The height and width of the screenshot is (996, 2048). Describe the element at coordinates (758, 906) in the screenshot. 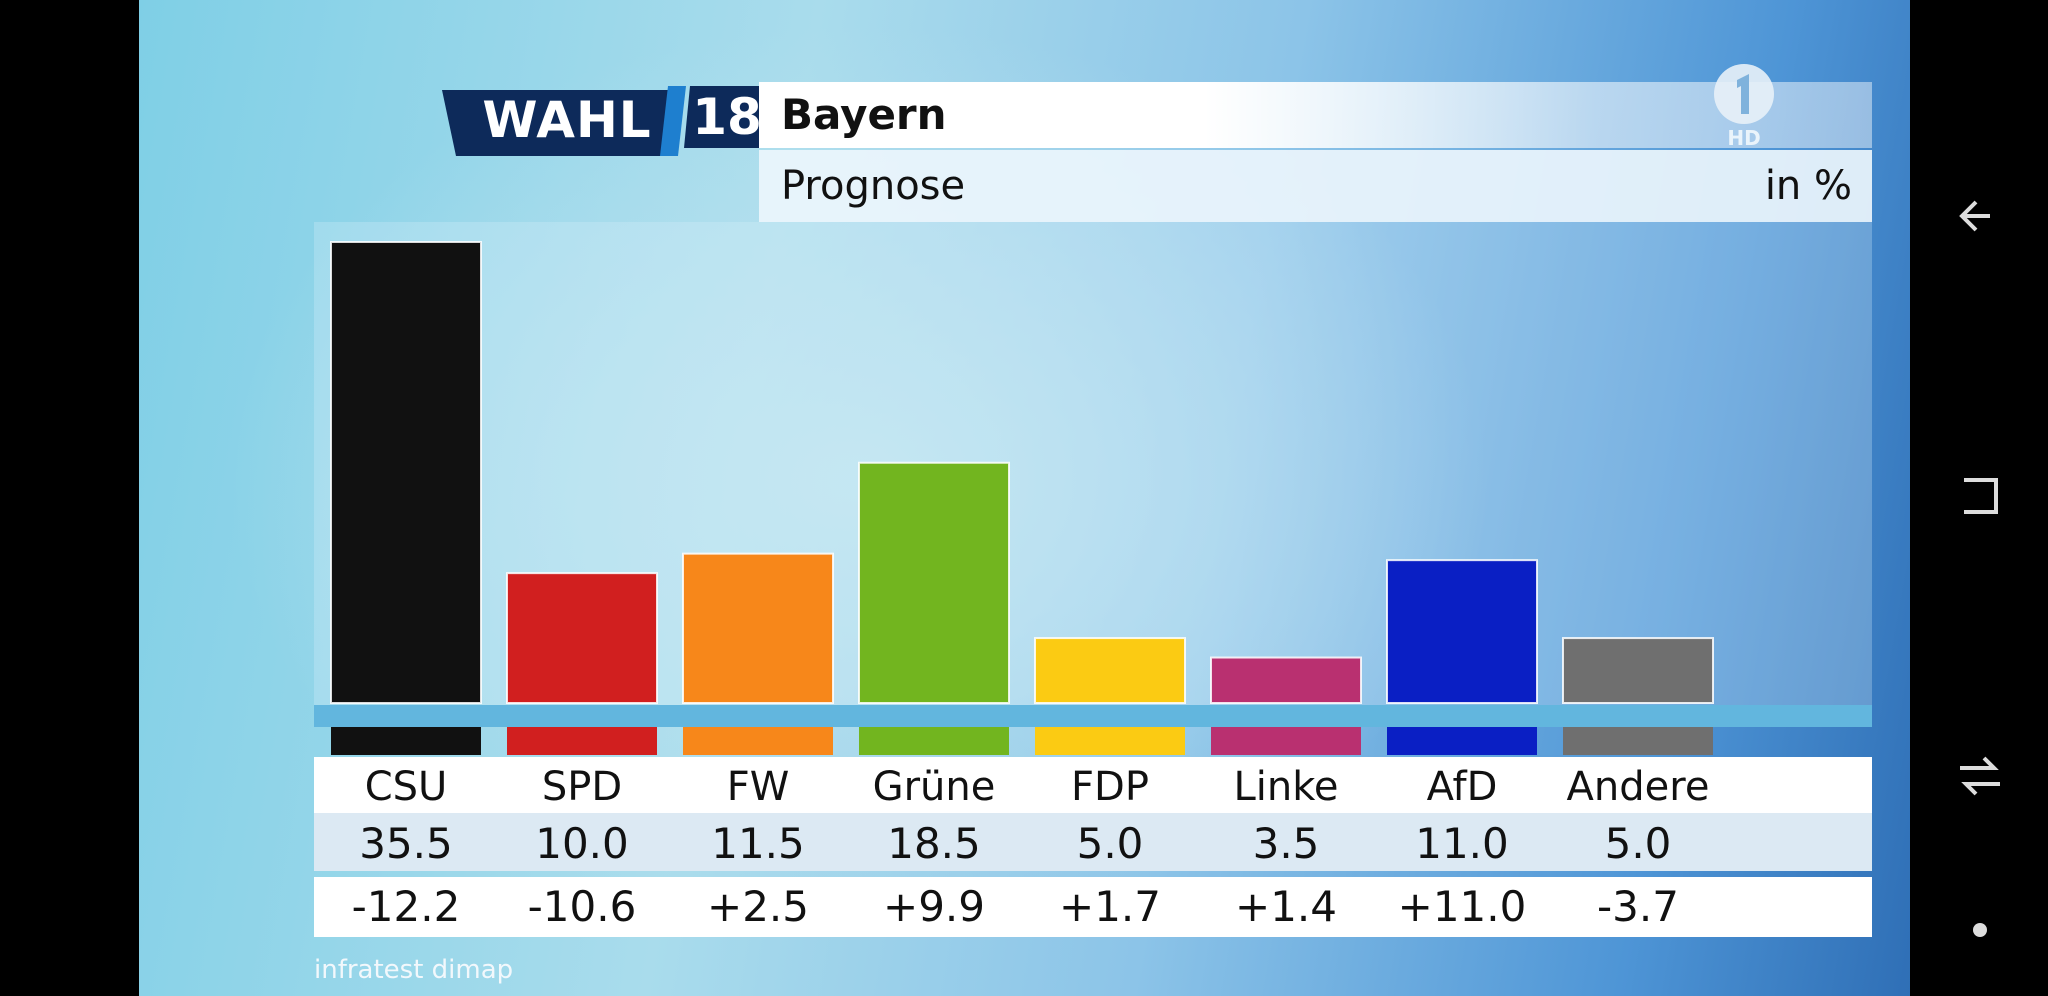

I see `change-label: +2.5` at that location.